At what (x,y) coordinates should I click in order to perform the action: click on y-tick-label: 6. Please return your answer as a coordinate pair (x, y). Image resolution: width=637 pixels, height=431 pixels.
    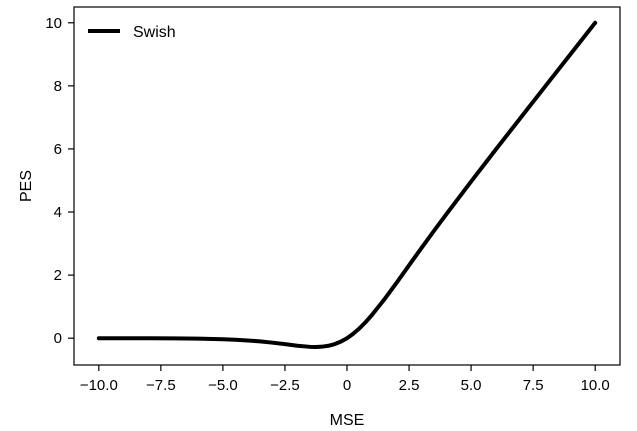
    Looking at the image, I should click on (58, 149).